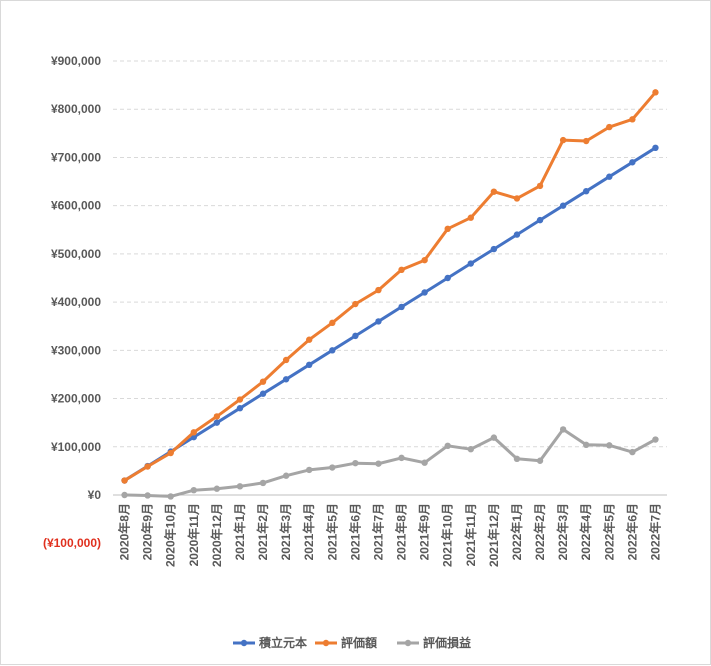 The width and height of the screenshot is (711, 666). What do you see at coordinates (631, 531) in the screenshot?
I see `x-tick-label: 2022年6月` at bounding box center [631, 531].